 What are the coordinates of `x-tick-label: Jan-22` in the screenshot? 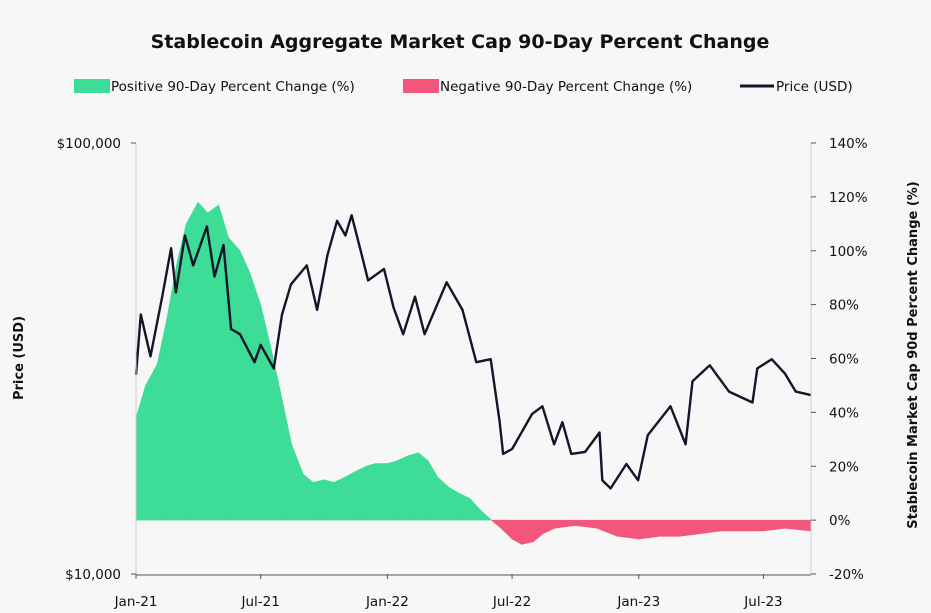 It's located at (387, 602).